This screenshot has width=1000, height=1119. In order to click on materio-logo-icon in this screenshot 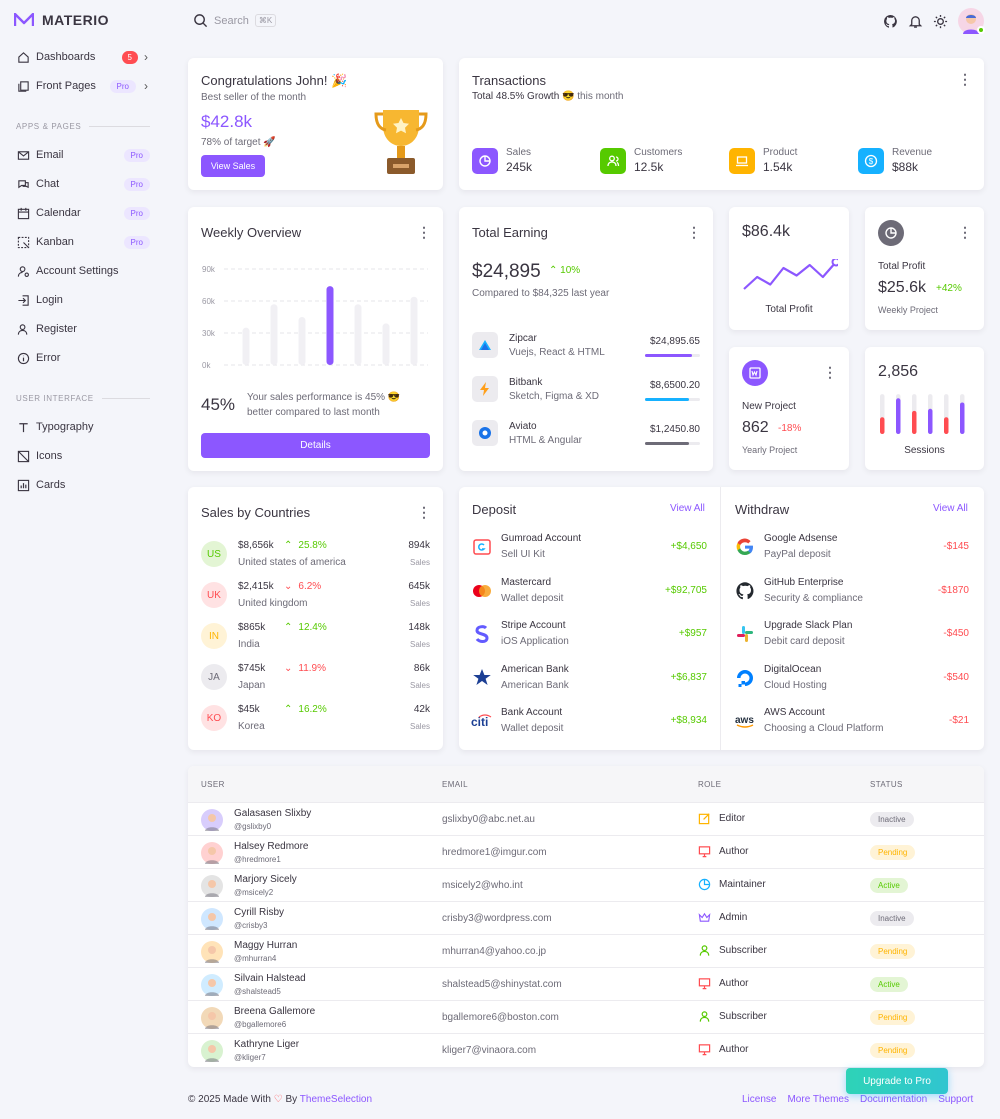, I will do `click(24, 19)`.